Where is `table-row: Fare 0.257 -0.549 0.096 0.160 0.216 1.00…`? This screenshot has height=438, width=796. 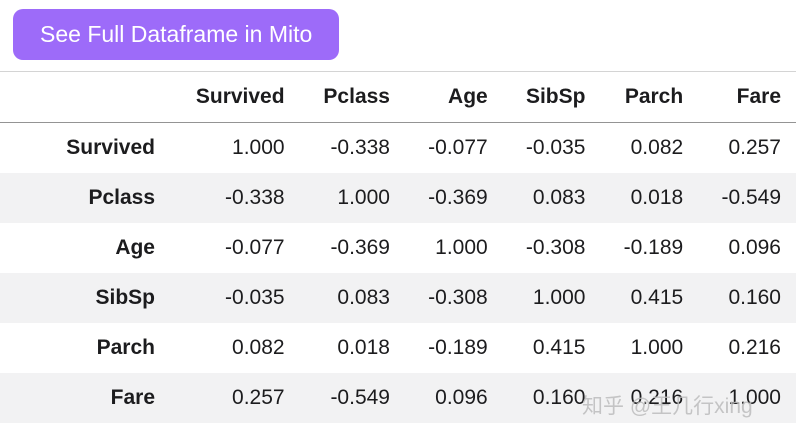
table-row: Fare 0.257 -0.549 0.096 0.160 0.216 1.00… is located at coordinates (398, 398).